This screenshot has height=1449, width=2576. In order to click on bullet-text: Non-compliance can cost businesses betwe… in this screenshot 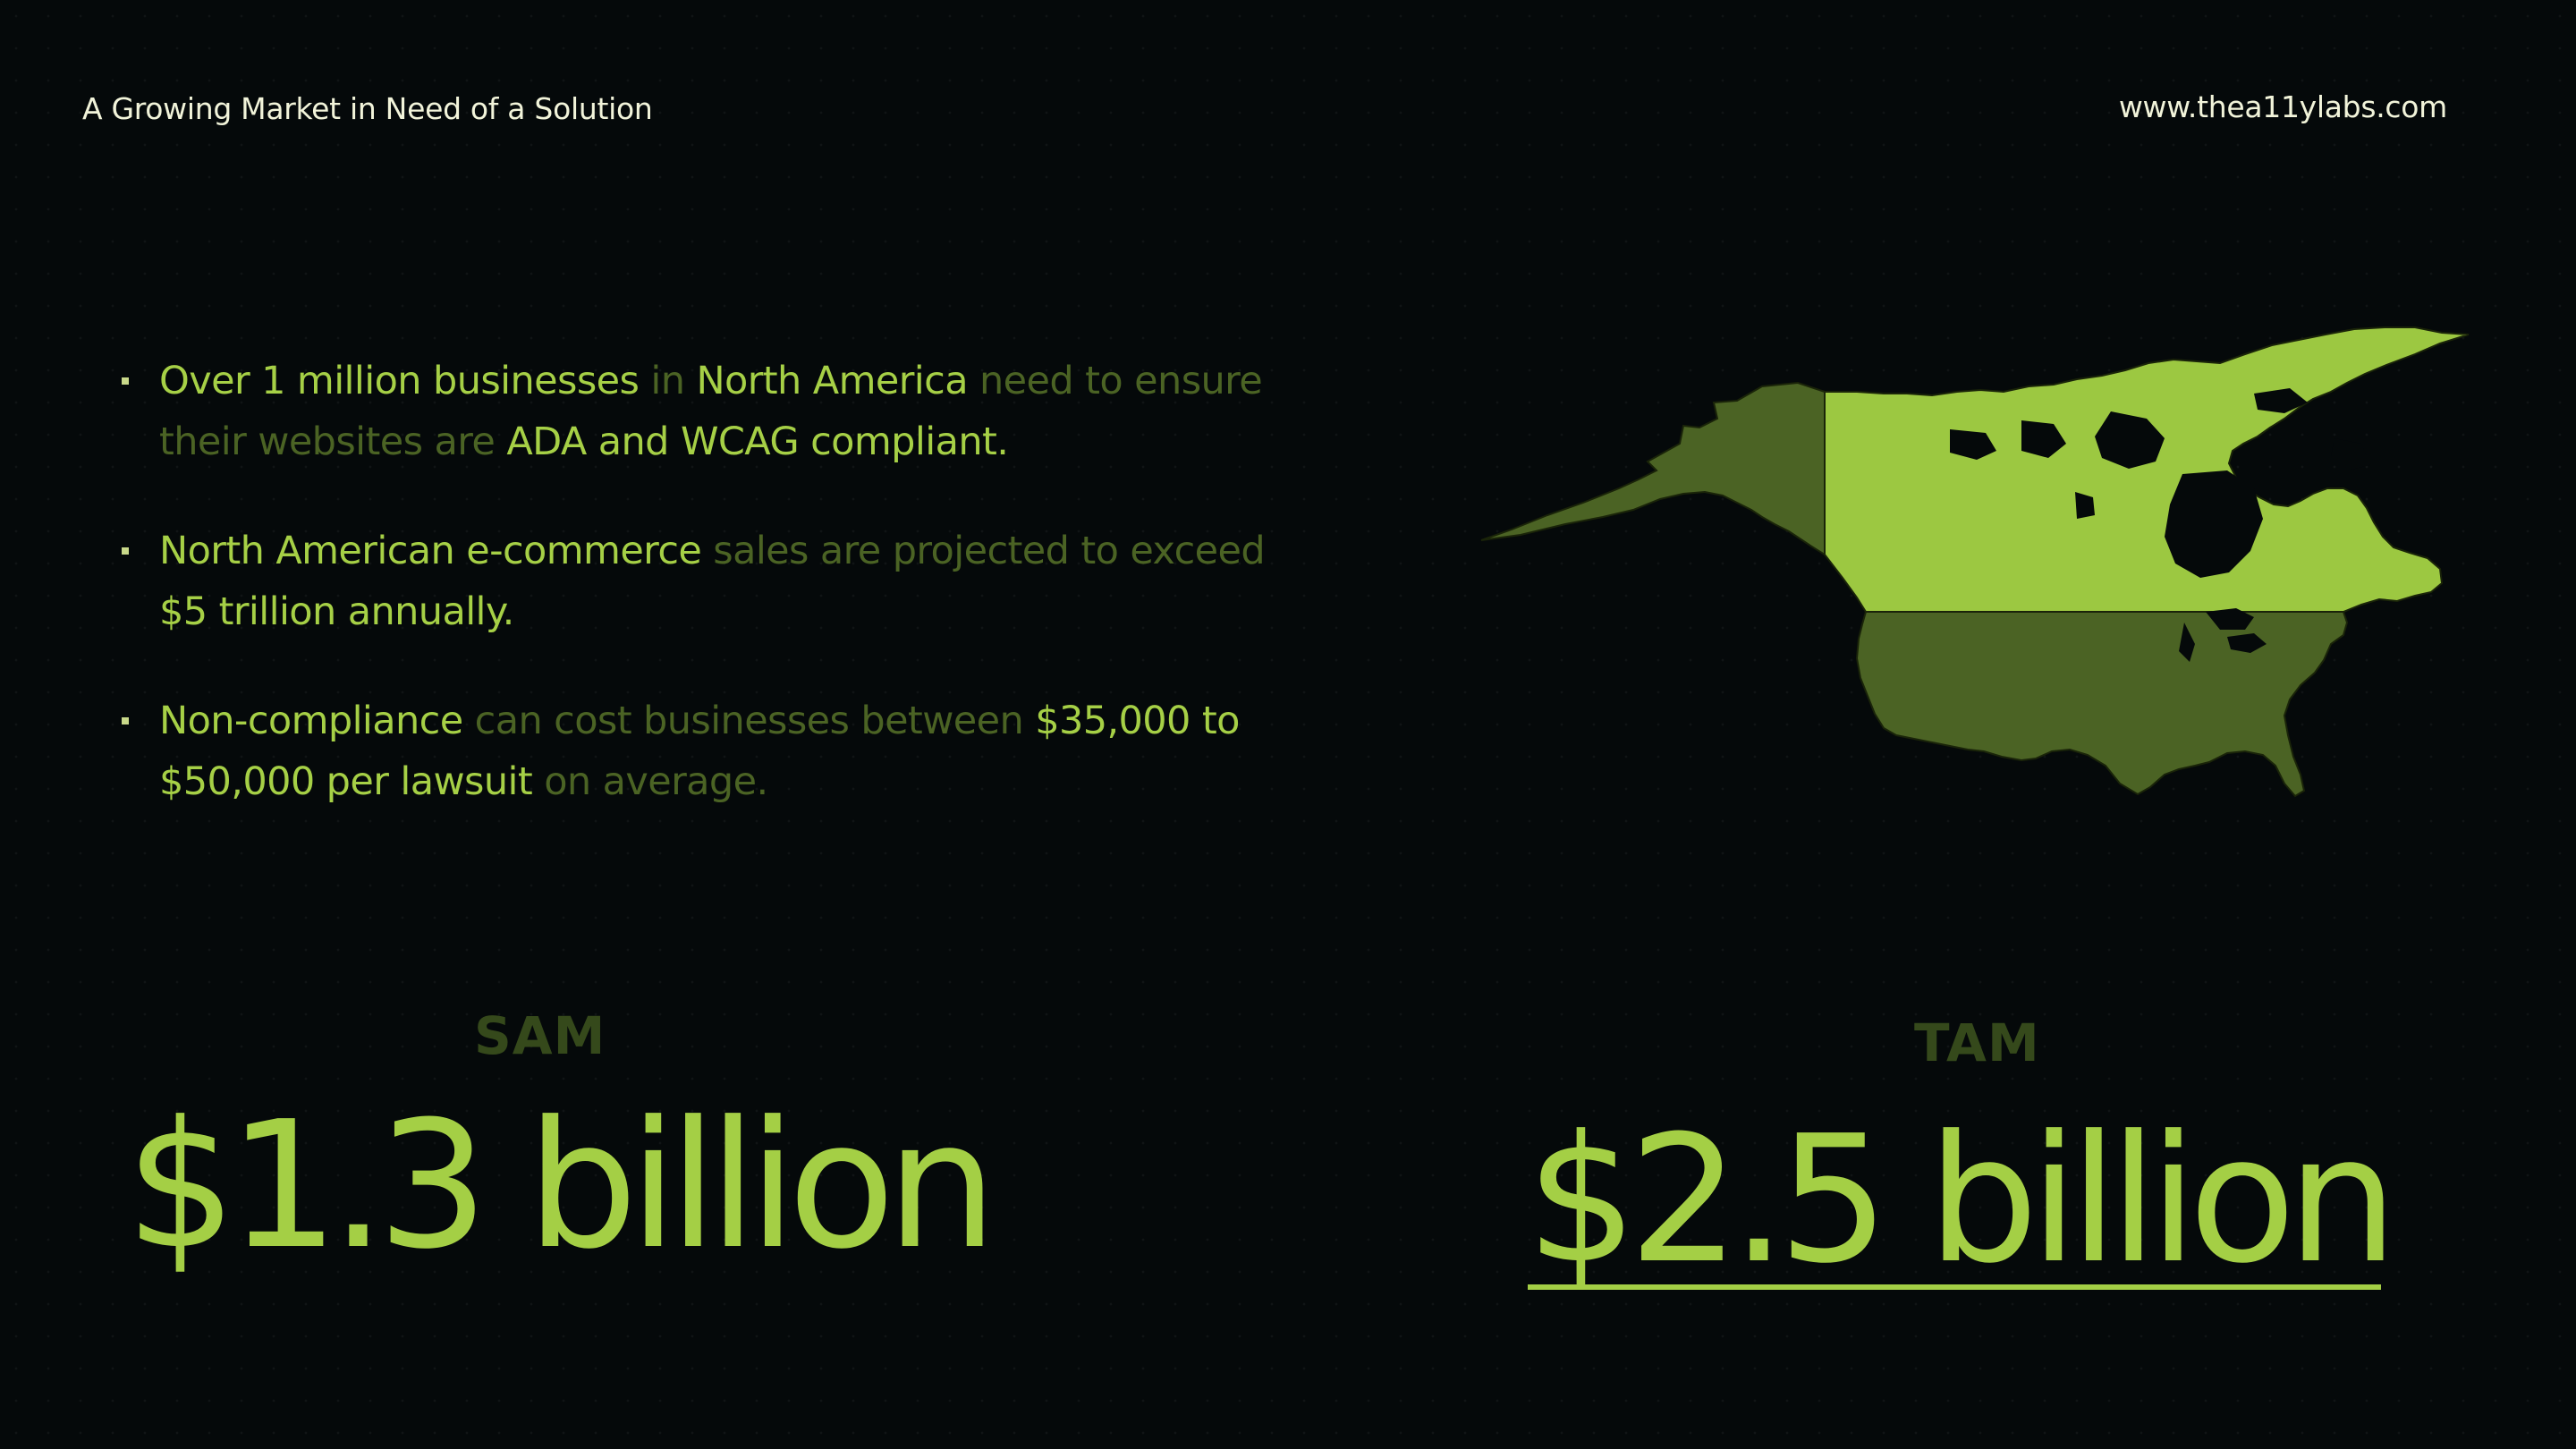, I will do `click(699, 751)`.